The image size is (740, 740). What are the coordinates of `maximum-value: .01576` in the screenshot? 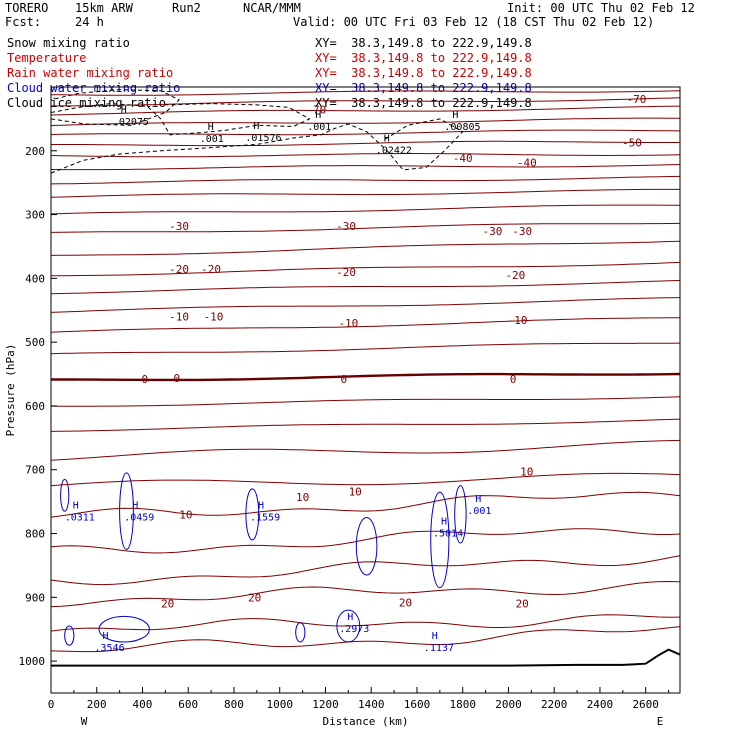 It's located at (263, 138).